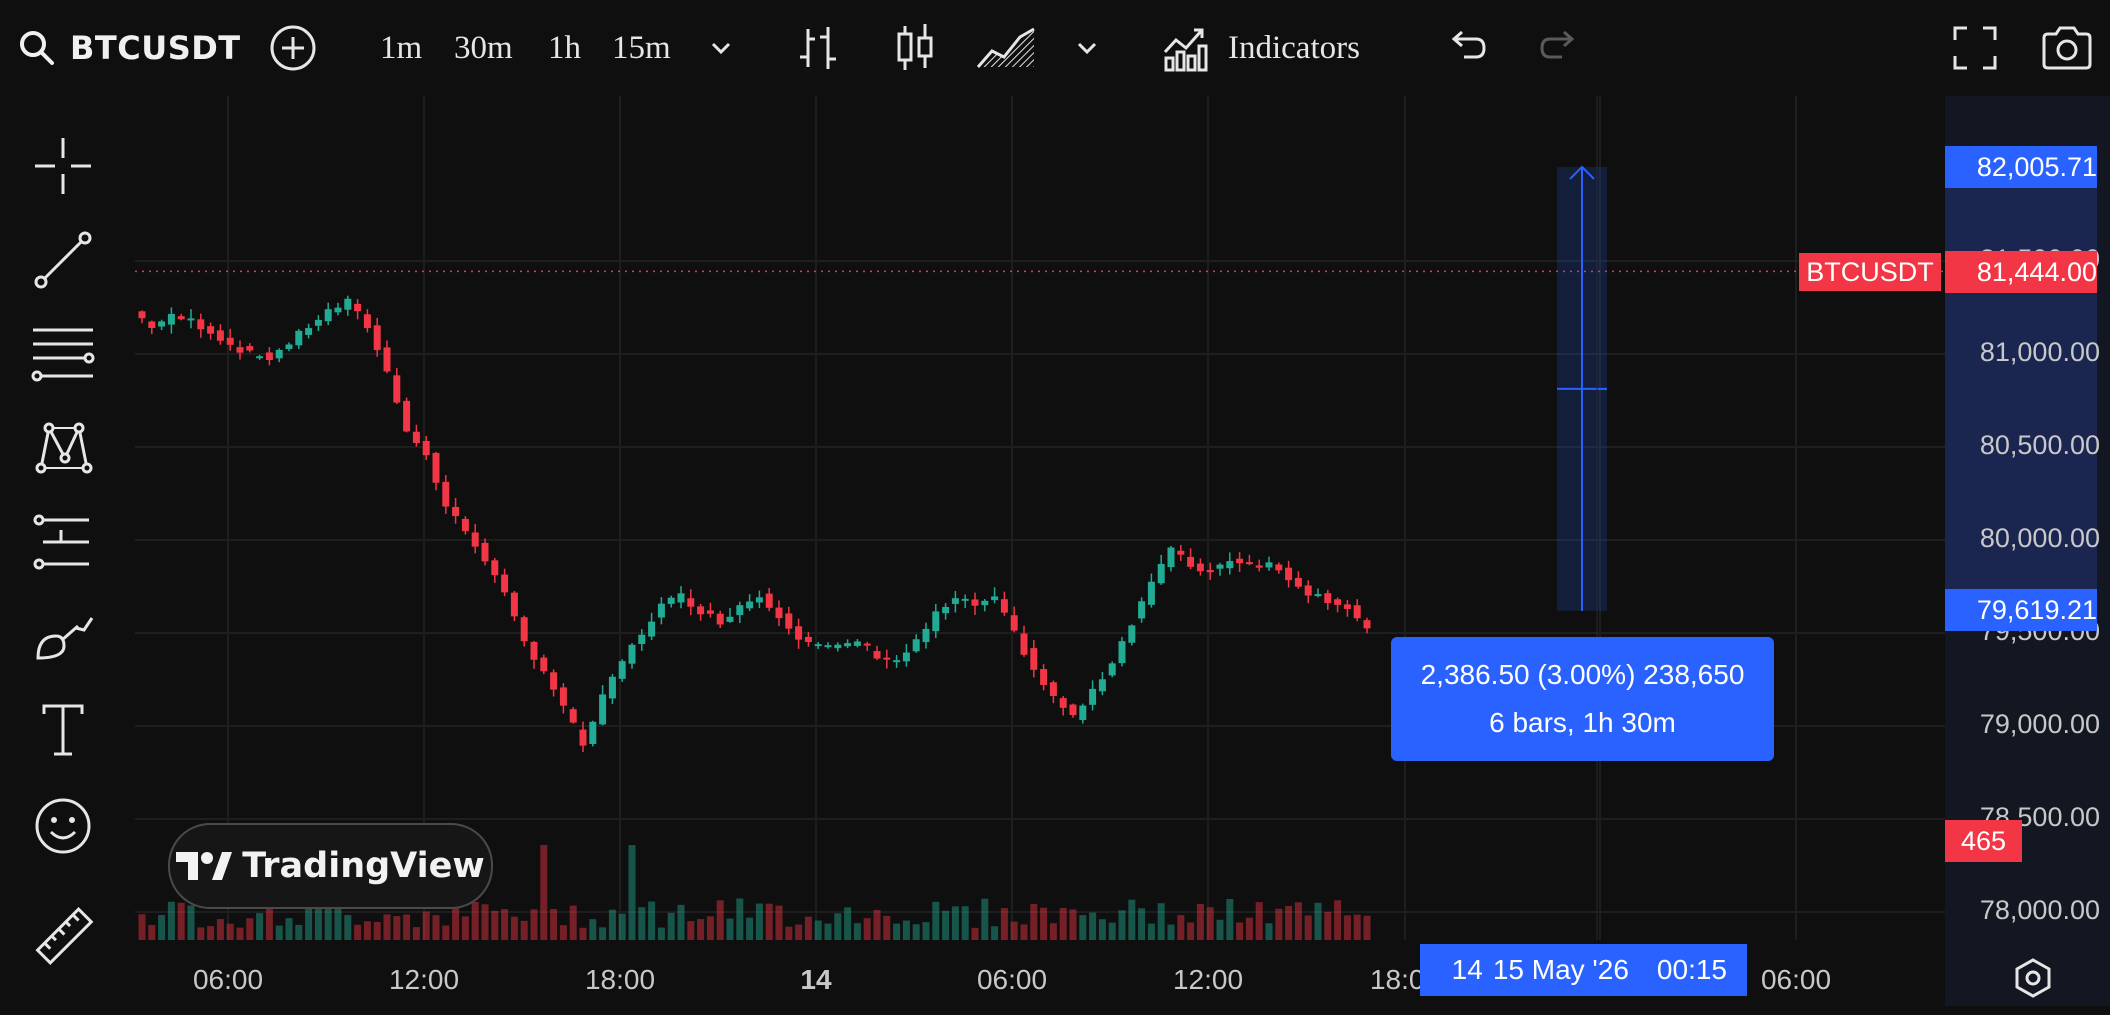 Image resolution: width=2110 pixels, height=1015 pixels. I want to click on trend-line-tool, so click(63, 260).